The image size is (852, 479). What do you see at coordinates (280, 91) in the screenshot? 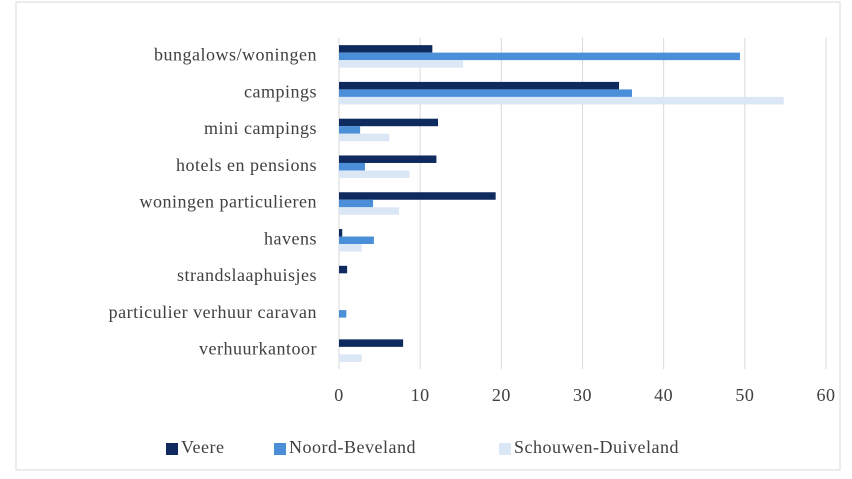
I see `y-tick-label: campings` at bounding box center [280, 91].